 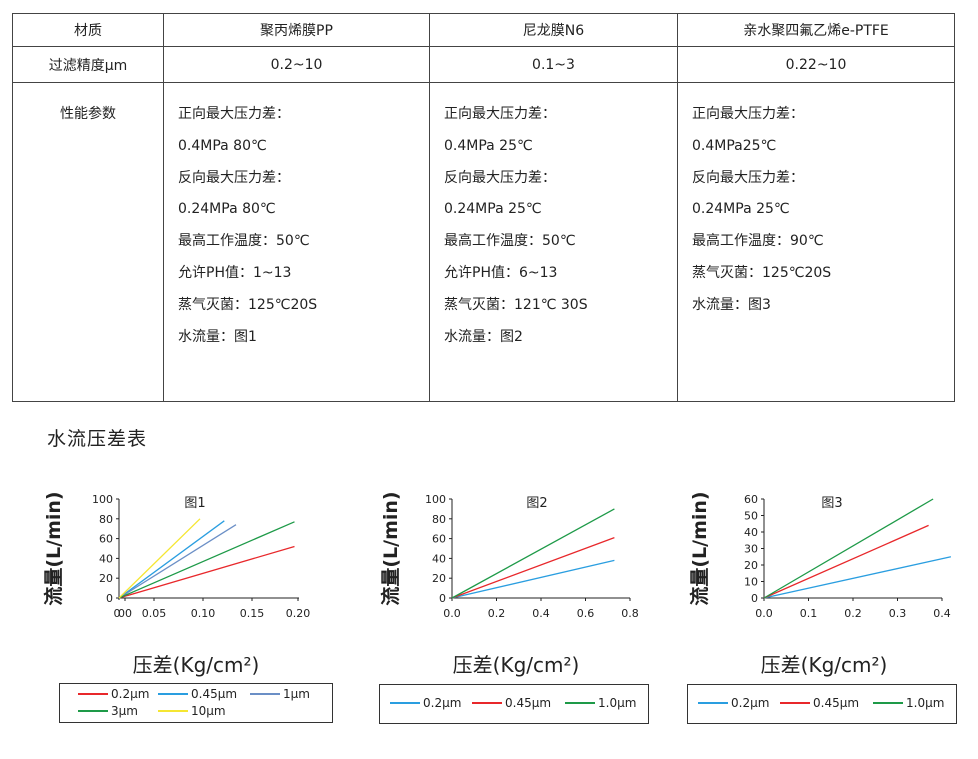 What do you see at coordinates (816, 64) in the screenshot?
I see `precision-ptfe: 0.22~10` at bounding box center [816, 64].